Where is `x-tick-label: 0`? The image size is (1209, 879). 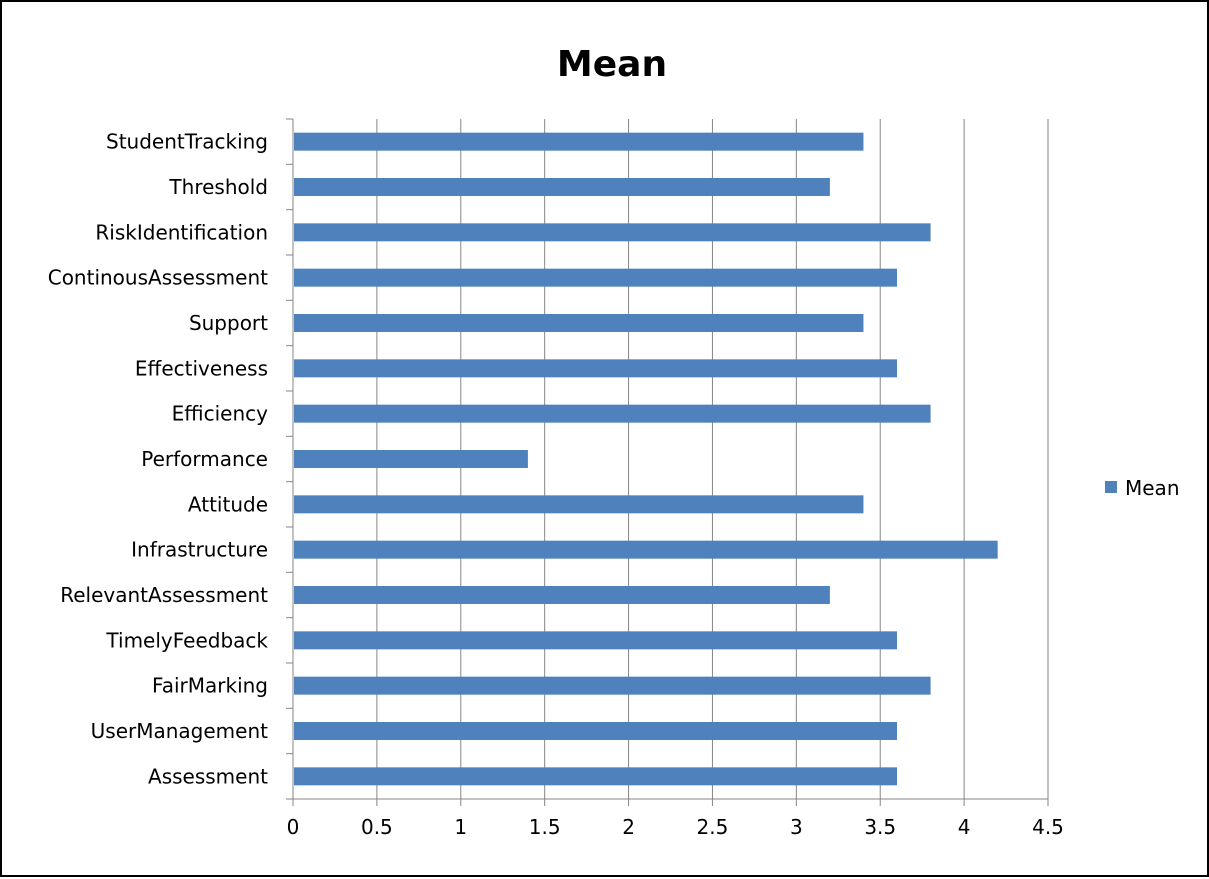
x-tick-label: 0 is located at coordinates (293, 827).